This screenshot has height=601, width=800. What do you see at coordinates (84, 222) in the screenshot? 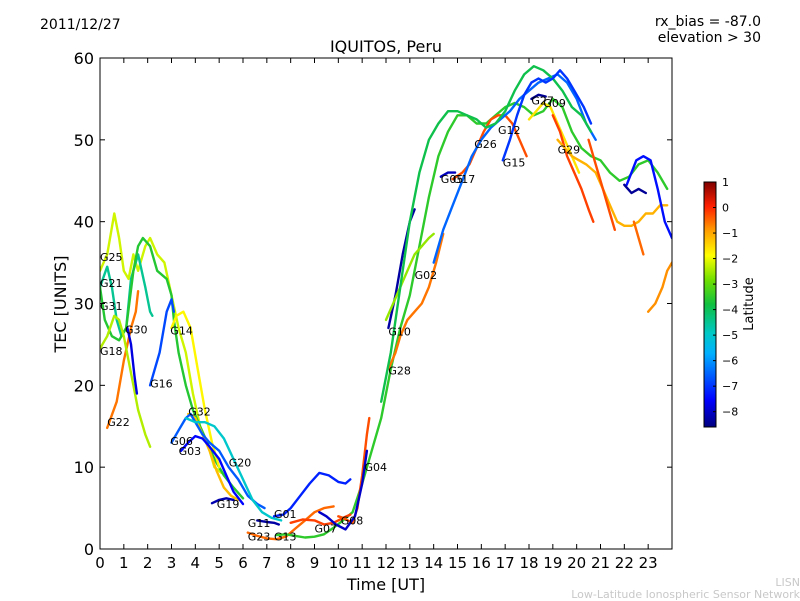
I see `y-tick-label-40: 40` at bounding box center [84, 222].